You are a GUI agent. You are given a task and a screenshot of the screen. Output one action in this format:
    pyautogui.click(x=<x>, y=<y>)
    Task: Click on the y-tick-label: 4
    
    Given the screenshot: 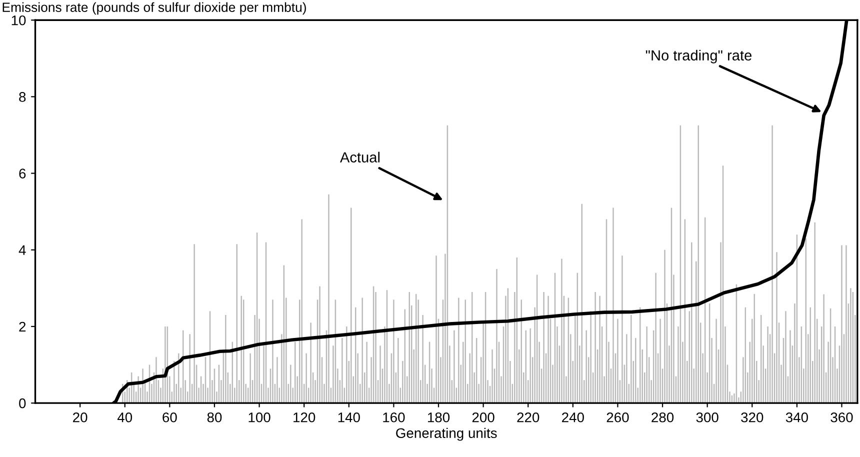 What is the action you would take?
    pyautogui.click(x=22, y=250)
    